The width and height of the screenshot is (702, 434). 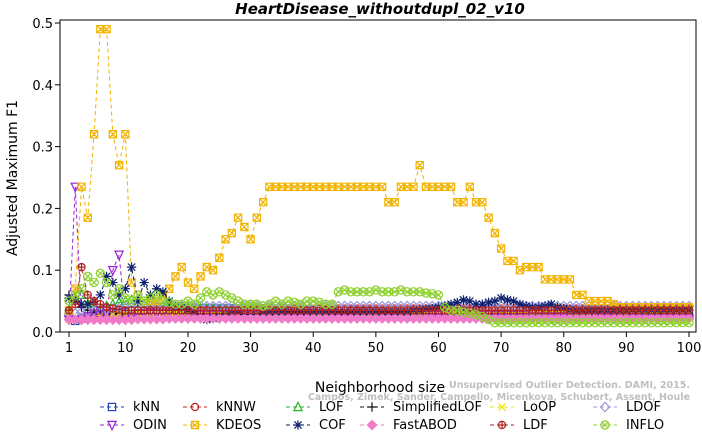 What do you see at coordinates (421, 407) in the screenshot?
I see `legend-item-simplifiedlof: SimplifiedLOF` at bounding box center [421, 407].